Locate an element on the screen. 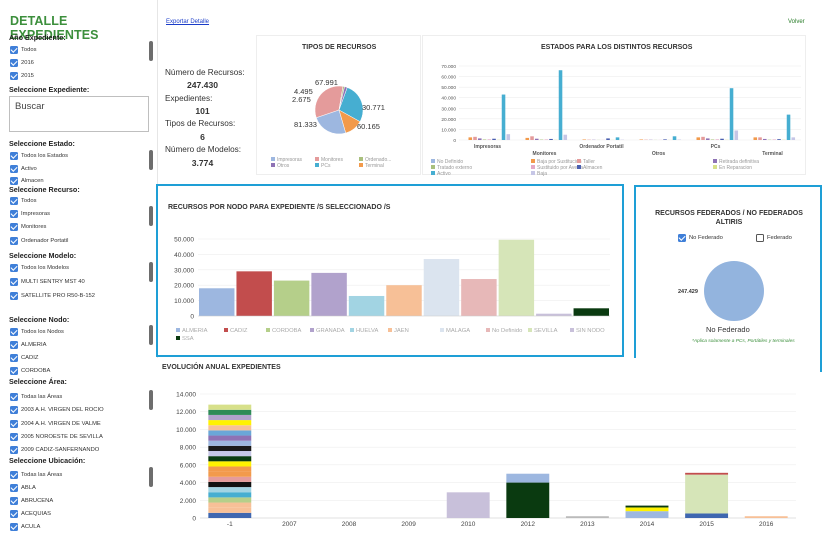  year-option: Todos is located at coordinates (23, 50).